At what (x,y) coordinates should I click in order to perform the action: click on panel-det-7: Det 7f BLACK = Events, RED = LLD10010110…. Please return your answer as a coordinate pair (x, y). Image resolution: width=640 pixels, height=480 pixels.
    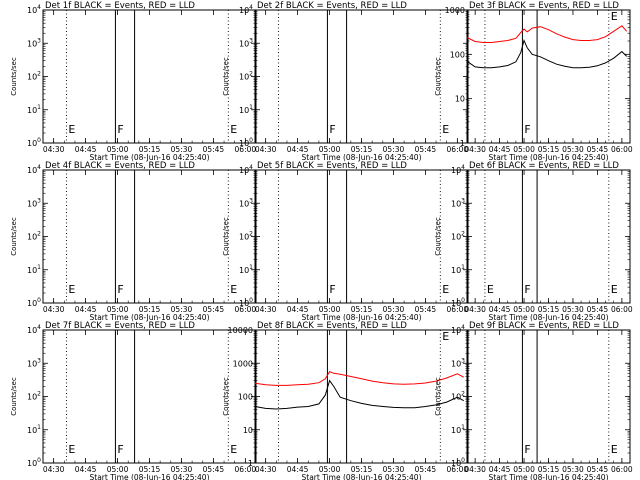
    Looking at the image, I should click on (133, 400).